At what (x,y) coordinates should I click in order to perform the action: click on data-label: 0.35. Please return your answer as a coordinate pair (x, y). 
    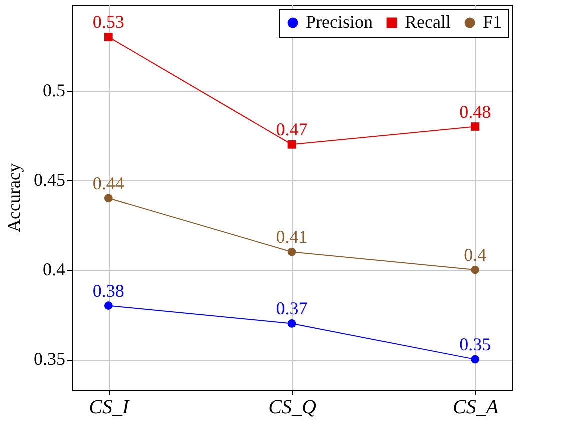
    Looking at the image, I should click on (476, 344).